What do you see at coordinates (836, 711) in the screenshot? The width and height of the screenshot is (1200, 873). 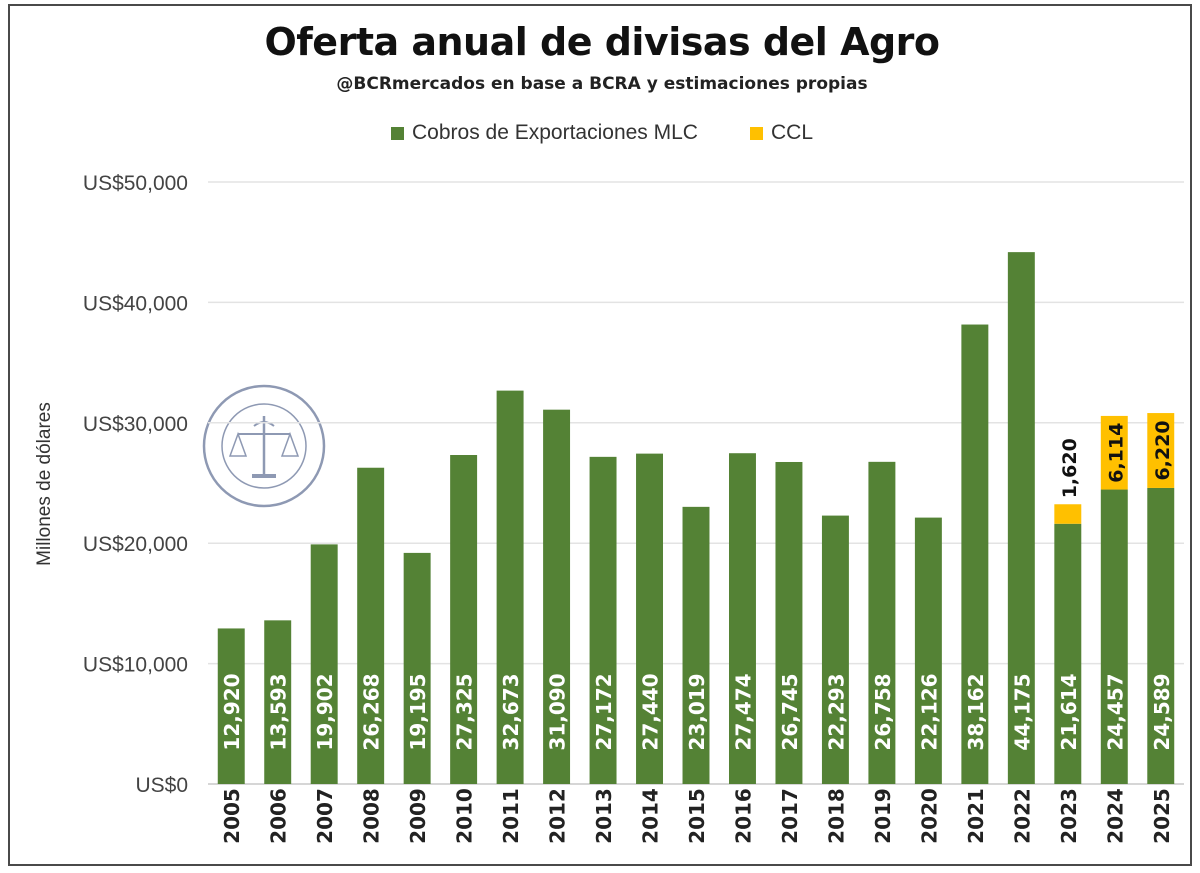 I see `bar-label-mlc-2018: 22,293` at bounding box center [836, 711].